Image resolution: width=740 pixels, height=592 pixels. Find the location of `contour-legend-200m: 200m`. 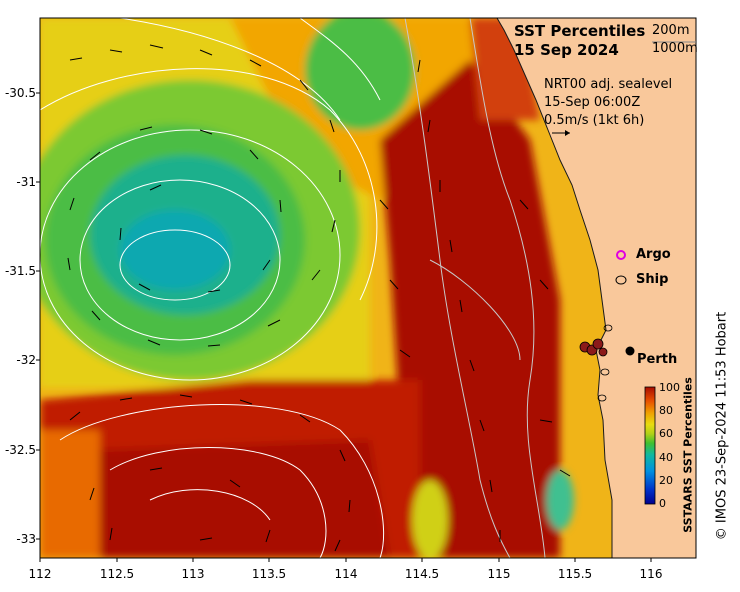

contour-legend-200m: 200m is located at coordinates (671, 30).